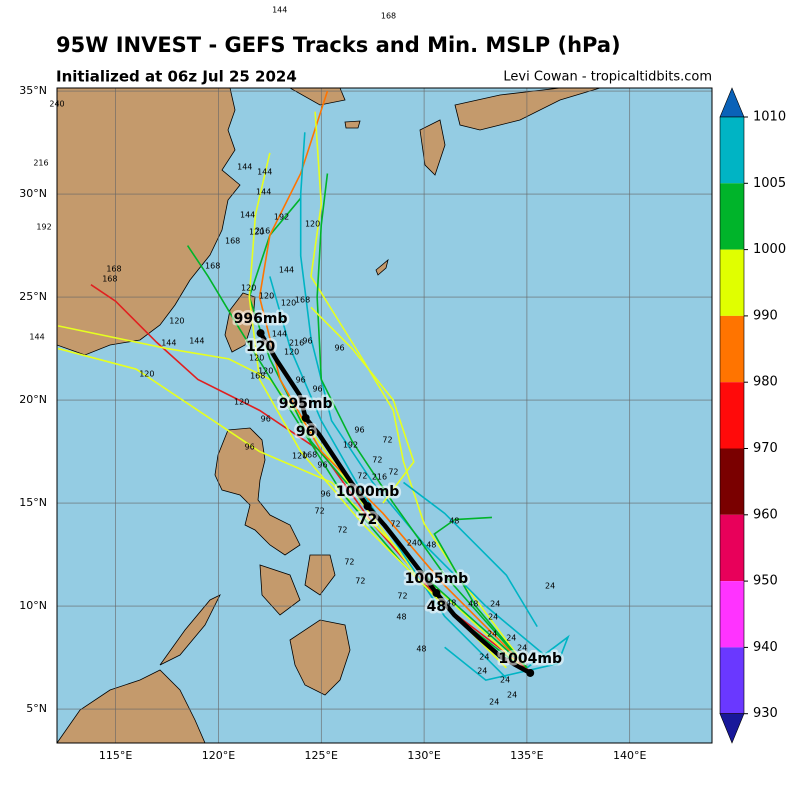 This screenshot has width=800, height=804. Describe the element at coordinates (765, 713) in the screenshot. I see `colorbar-label: 930` at that location.